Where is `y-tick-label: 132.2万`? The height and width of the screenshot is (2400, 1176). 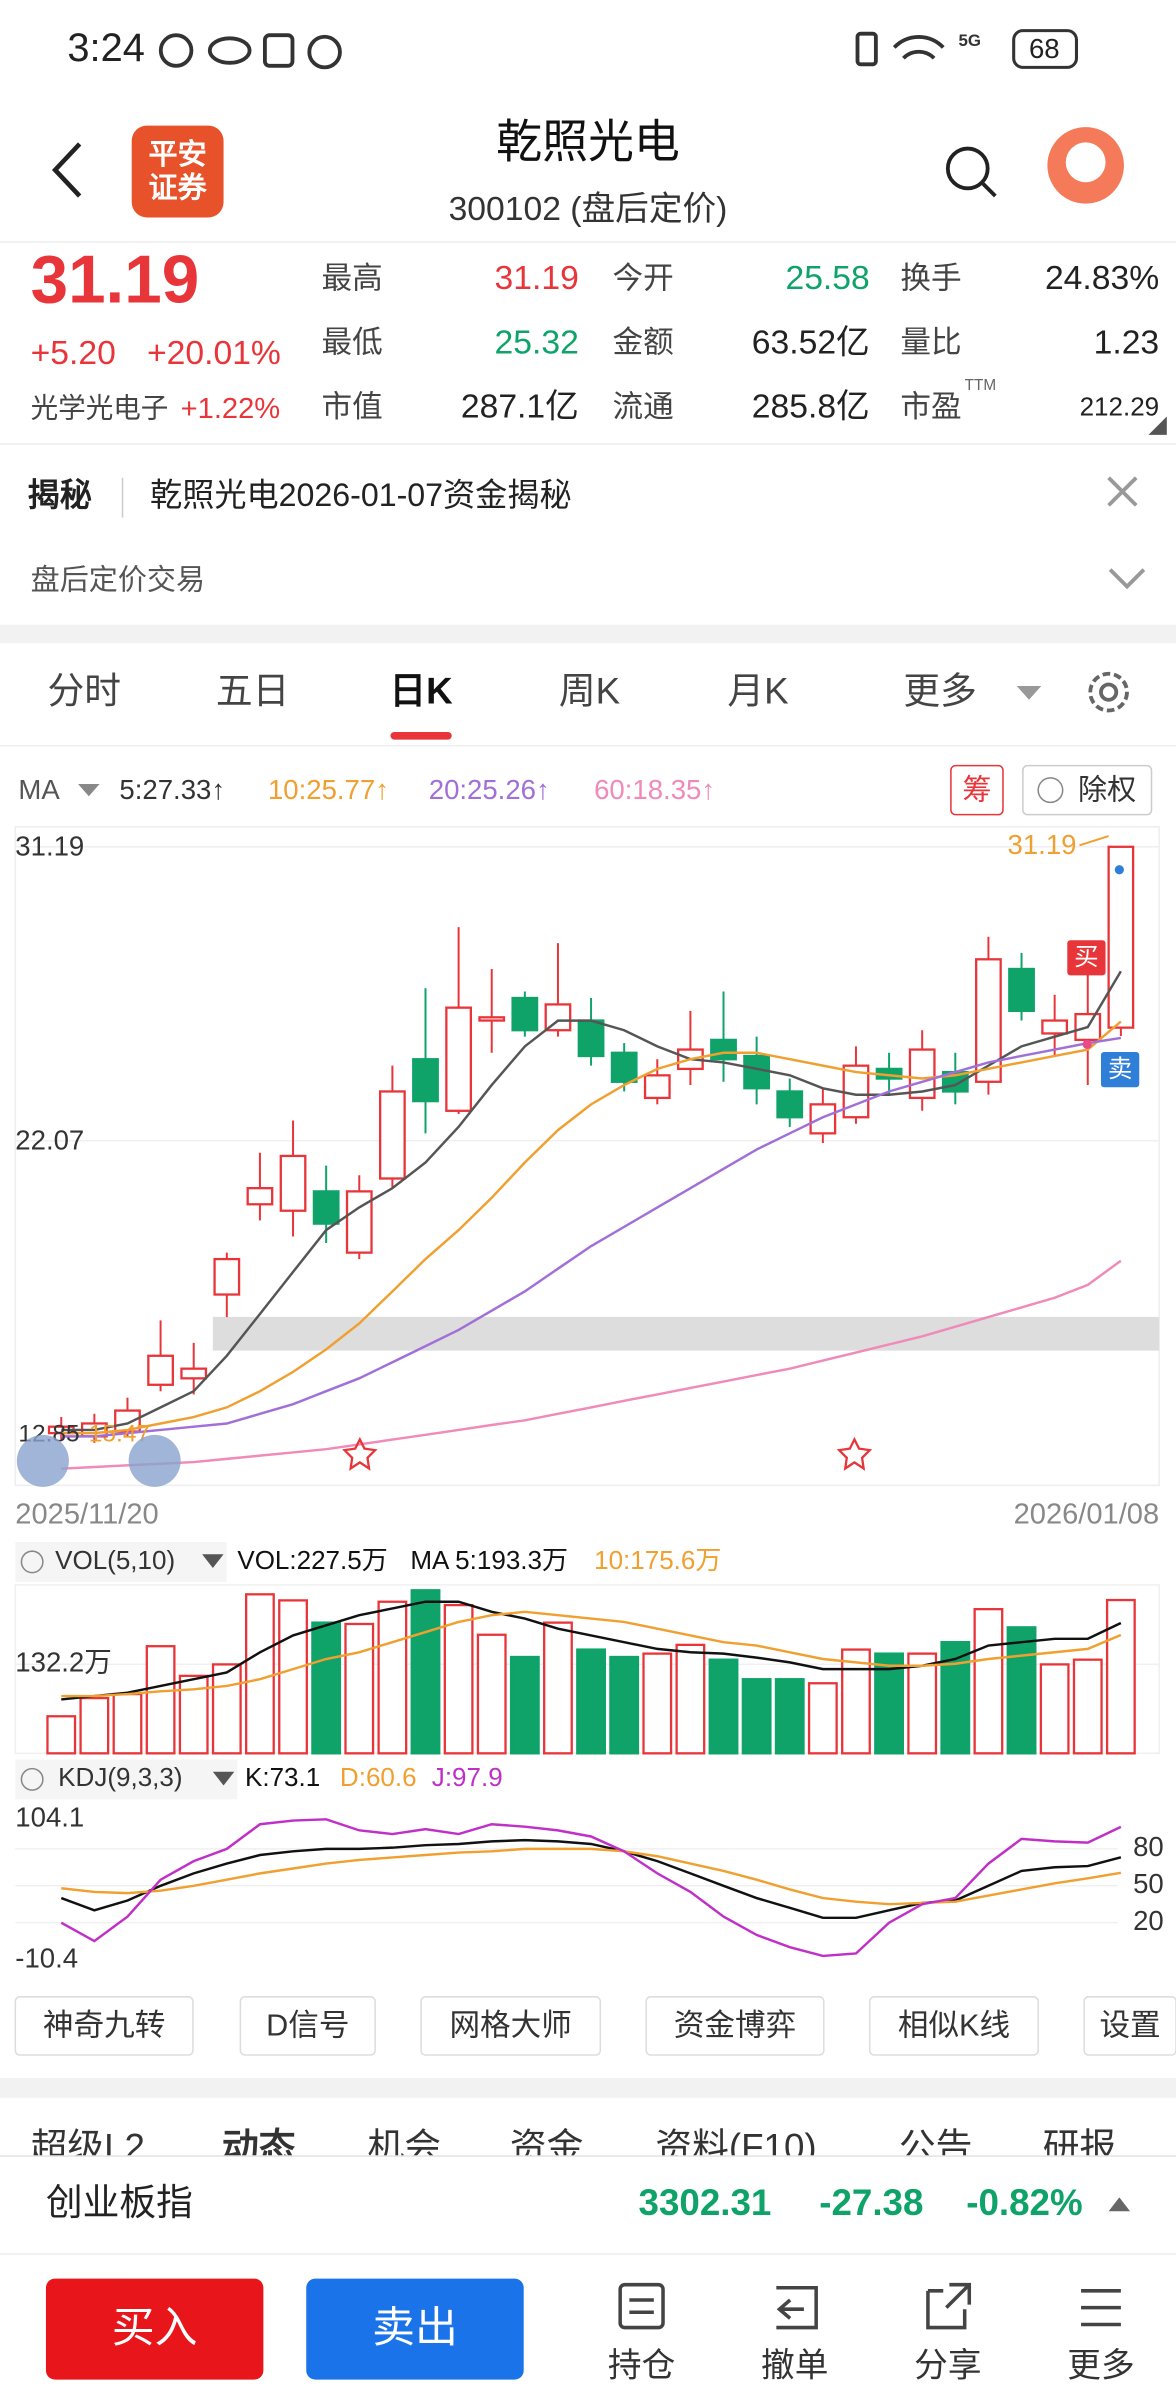 y-tick-label: 132.2万 is located at coordinates (63, 1662).